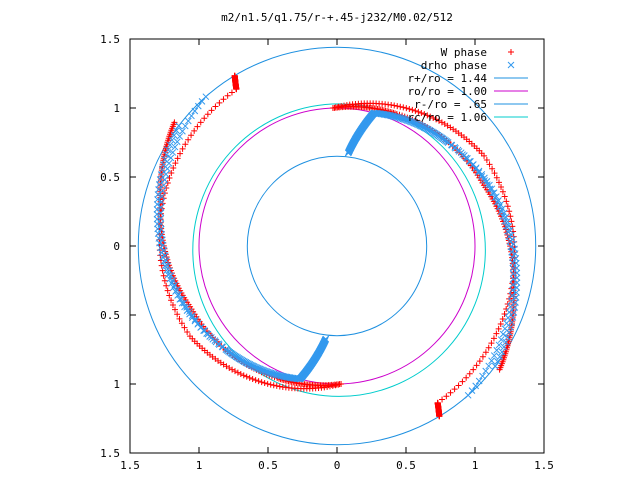 The image size is (640, 480). I want to click on y-tick-label: 1.5, so click(110, 39).